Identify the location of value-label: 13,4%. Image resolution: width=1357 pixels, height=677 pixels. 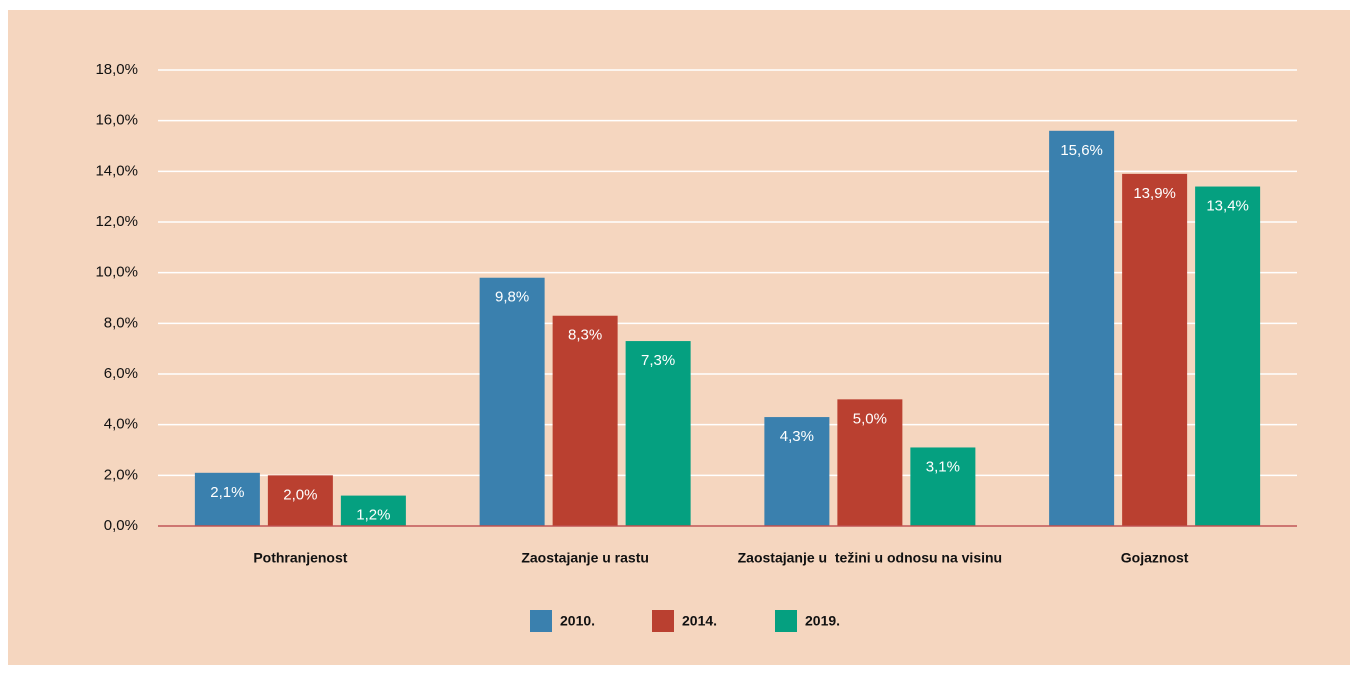
(1227, 206).